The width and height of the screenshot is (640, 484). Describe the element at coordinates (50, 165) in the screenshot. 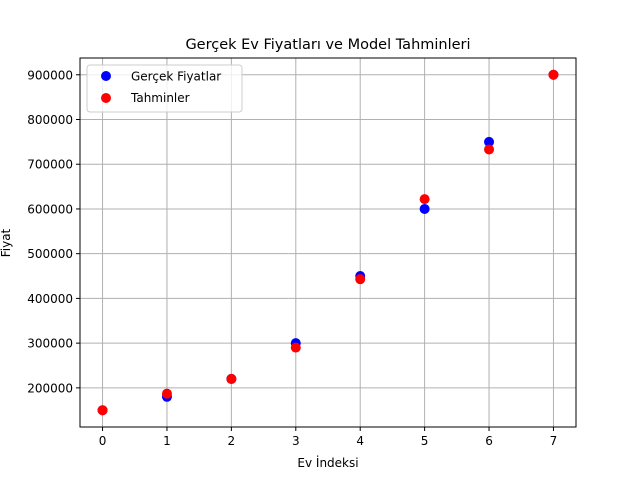

I see `y-tick-label: 700000` at that location.